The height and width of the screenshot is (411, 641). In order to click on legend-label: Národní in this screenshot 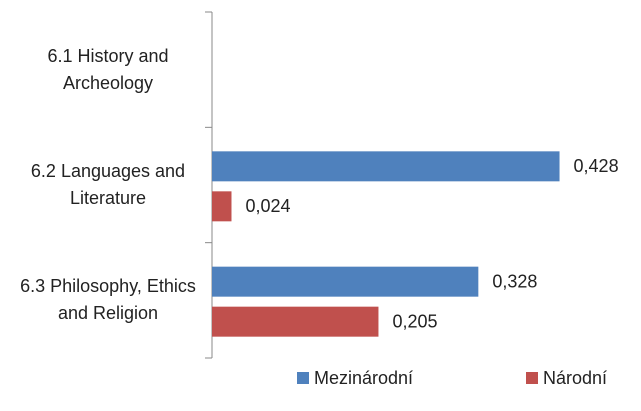, I will do `click(575, 378)`.